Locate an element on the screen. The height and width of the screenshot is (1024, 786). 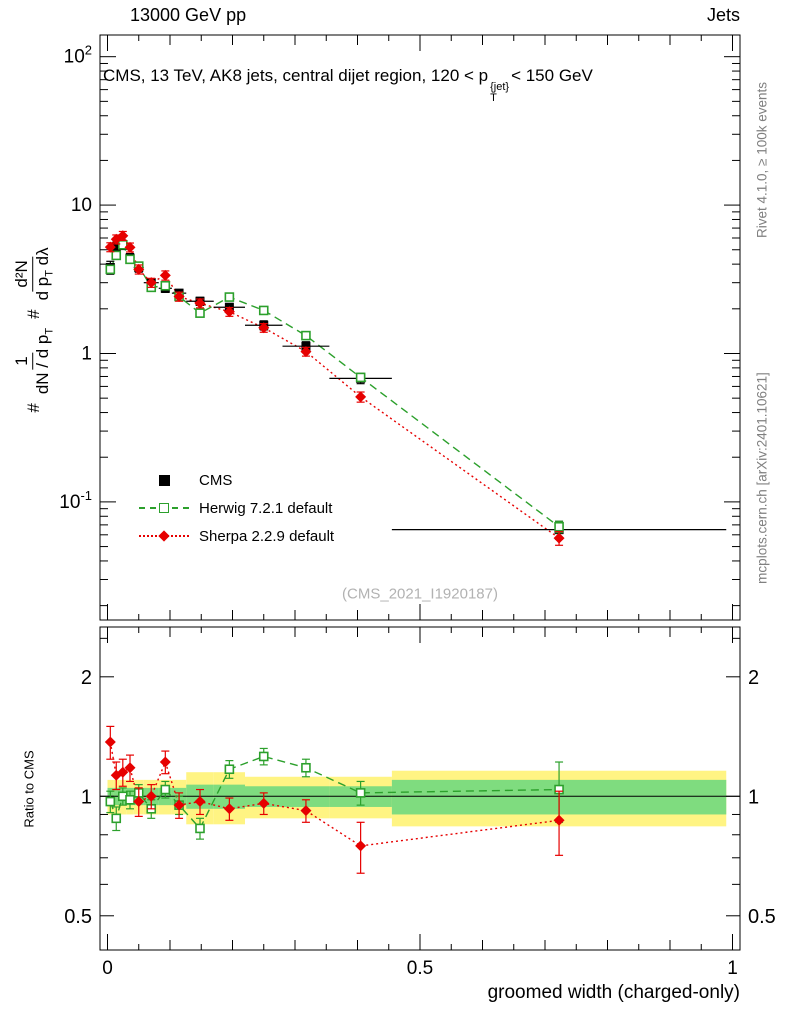
ylabel-fraction-1: 1 dN / d pT is located at coordinates (34, 361).